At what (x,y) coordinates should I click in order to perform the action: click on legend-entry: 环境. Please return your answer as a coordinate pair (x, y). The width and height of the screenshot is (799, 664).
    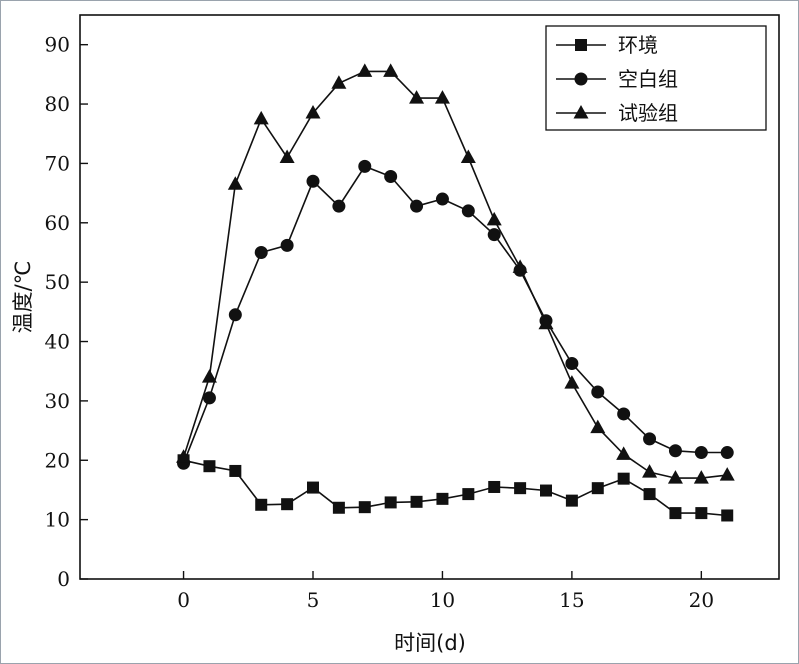
    Looking at the image, I should click on (607, 45).